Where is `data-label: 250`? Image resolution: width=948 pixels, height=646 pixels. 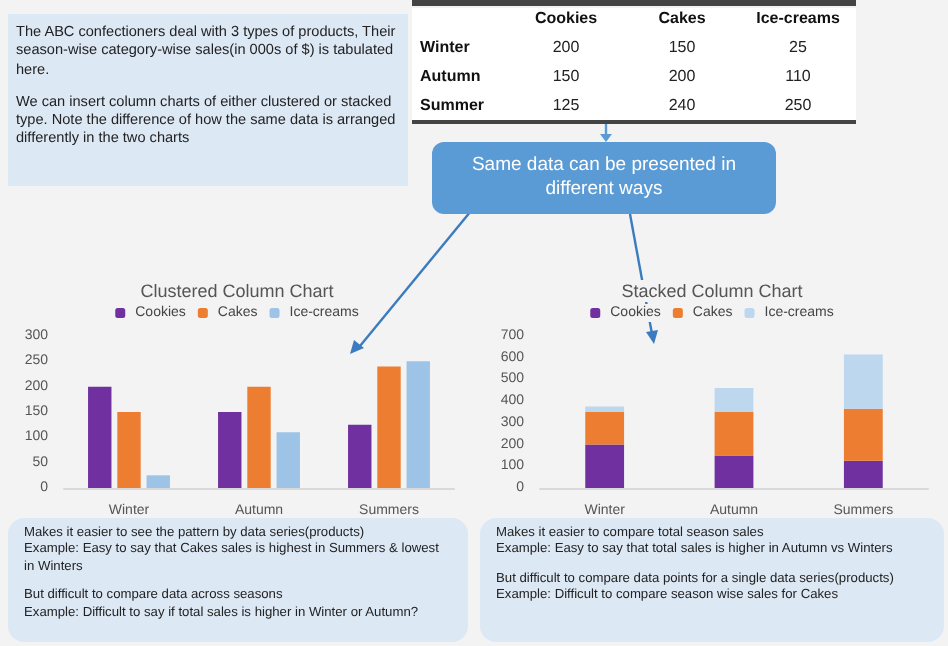 data-label: 250 is located at coordinates (798, 105).